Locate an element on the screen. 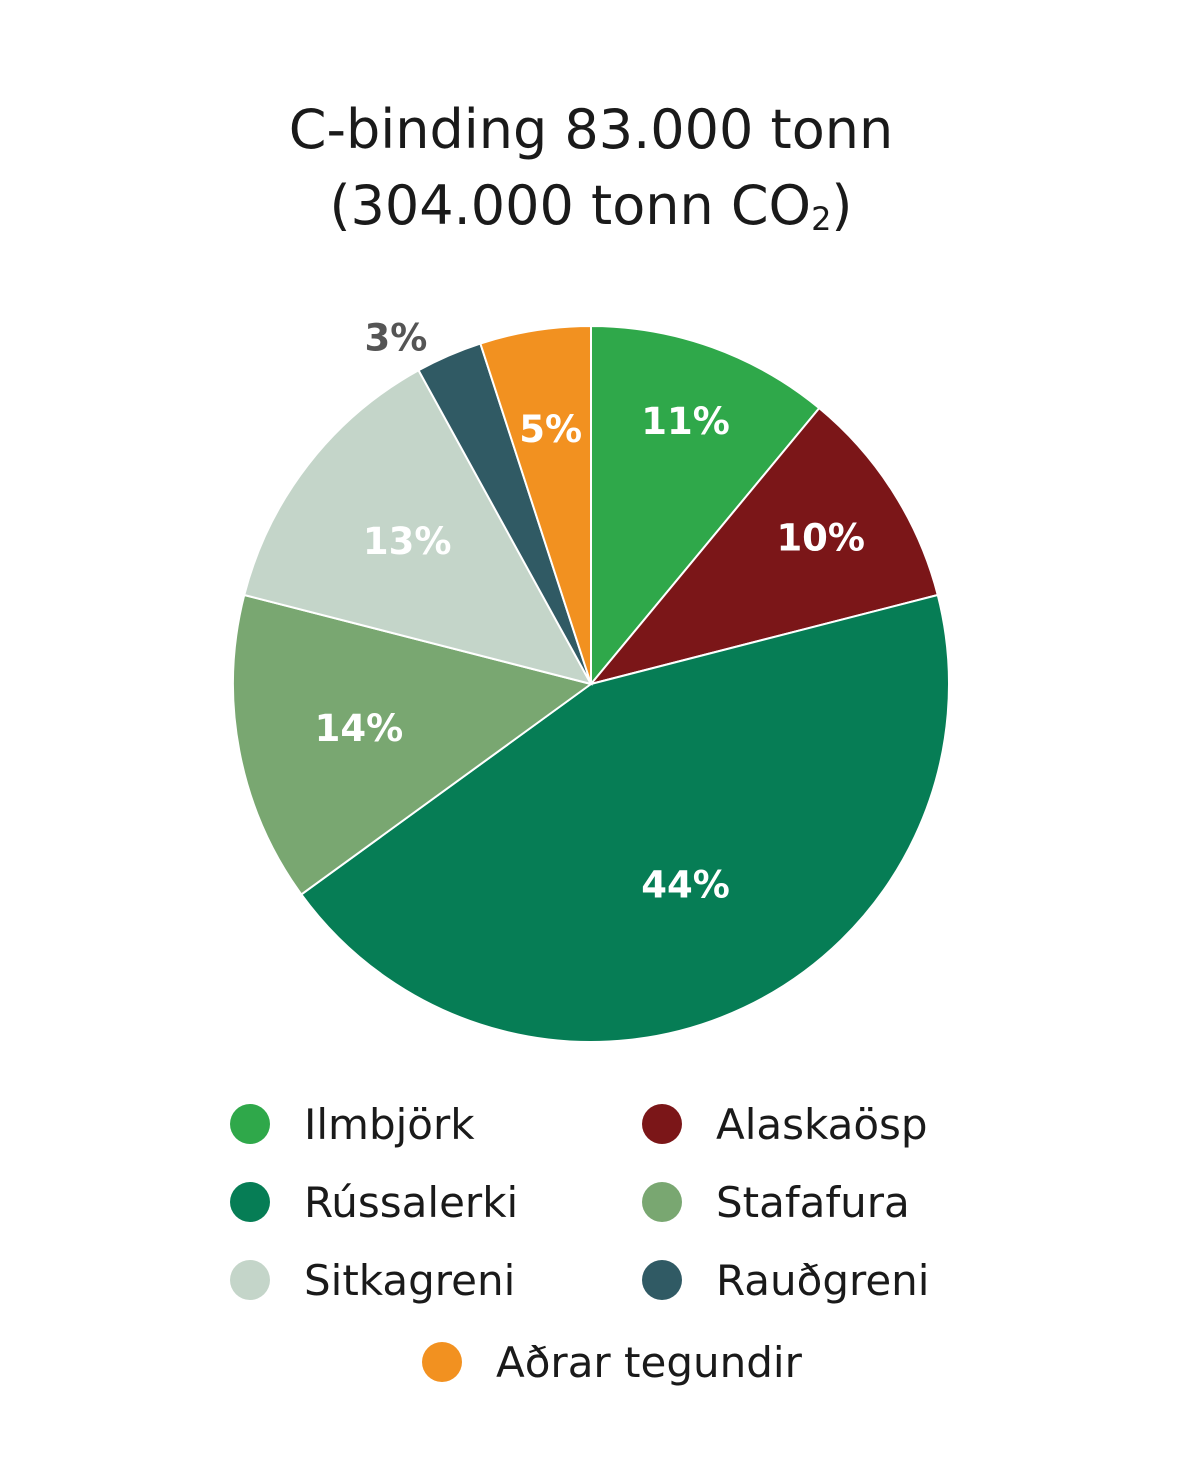 This screenshot has width=1182, height=1457. pie-slice-stafafura is located at coordinates (413, 744).